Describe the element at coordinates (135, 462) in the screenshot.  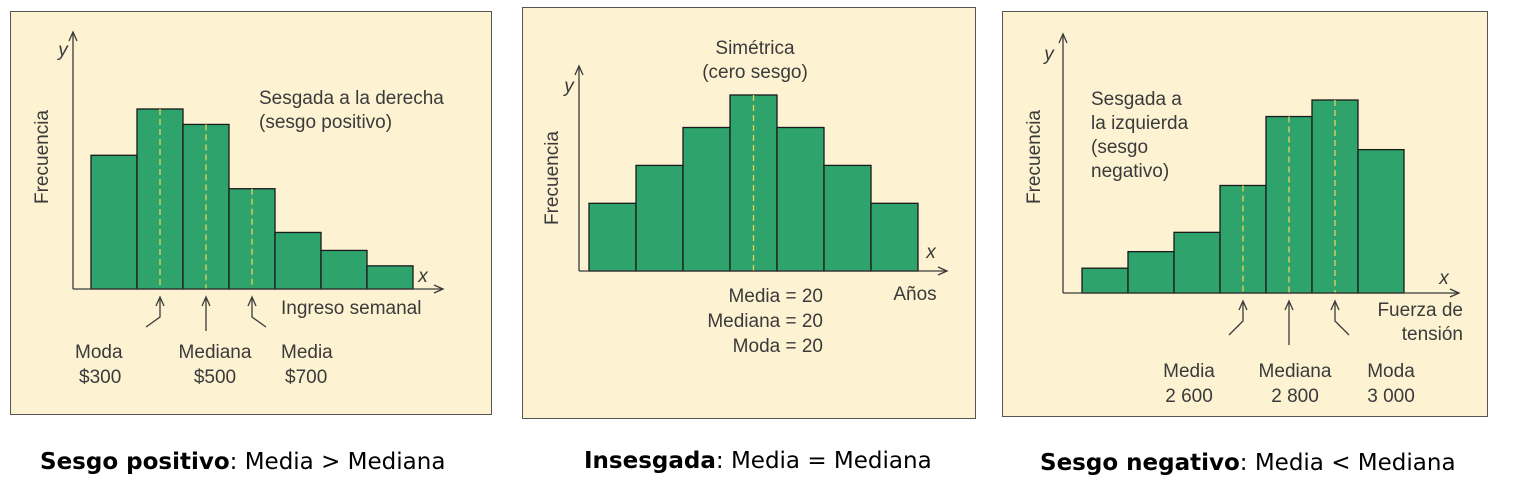
I see `caption-positive-skew-bold: Sesgo positivo` at that location.